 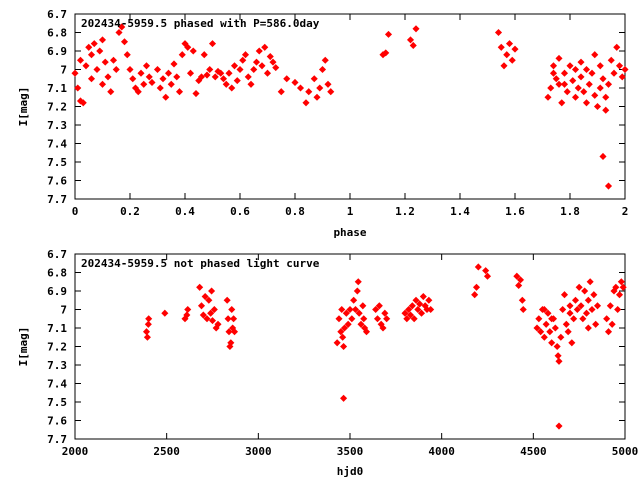 I want to click on x-tick-label: 4000, so click(x=441, y=451).